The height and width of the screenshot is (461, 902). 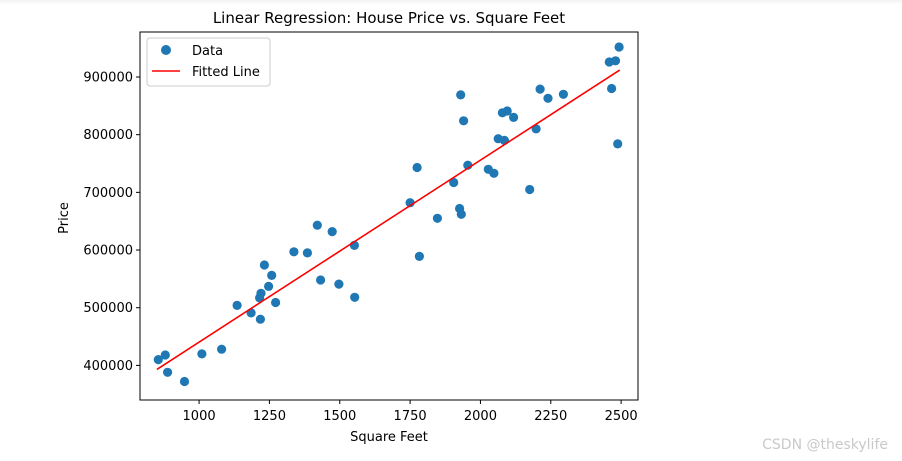 What do you see at coordinates (108, 135) in the screenshot?
I see `y-tick-label: 800000` at bounding box center [108, 135].